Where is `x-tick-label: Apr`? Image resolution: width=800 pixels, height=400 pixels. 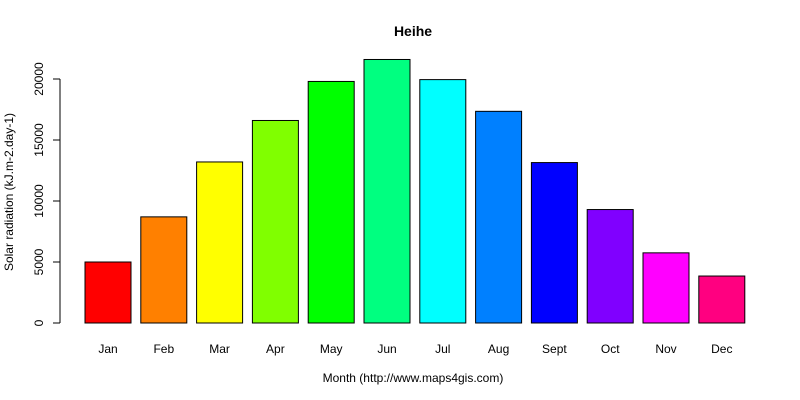
x-tick-label: Apr is located at coordinates (275, 349).